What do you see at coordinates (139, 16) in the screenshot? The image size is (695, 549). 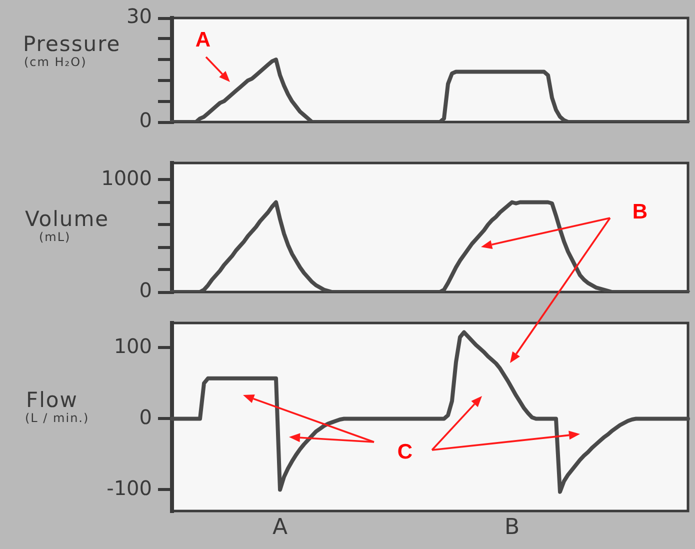 I see `y-tick-label: 30` at bounding box center [139, 16].